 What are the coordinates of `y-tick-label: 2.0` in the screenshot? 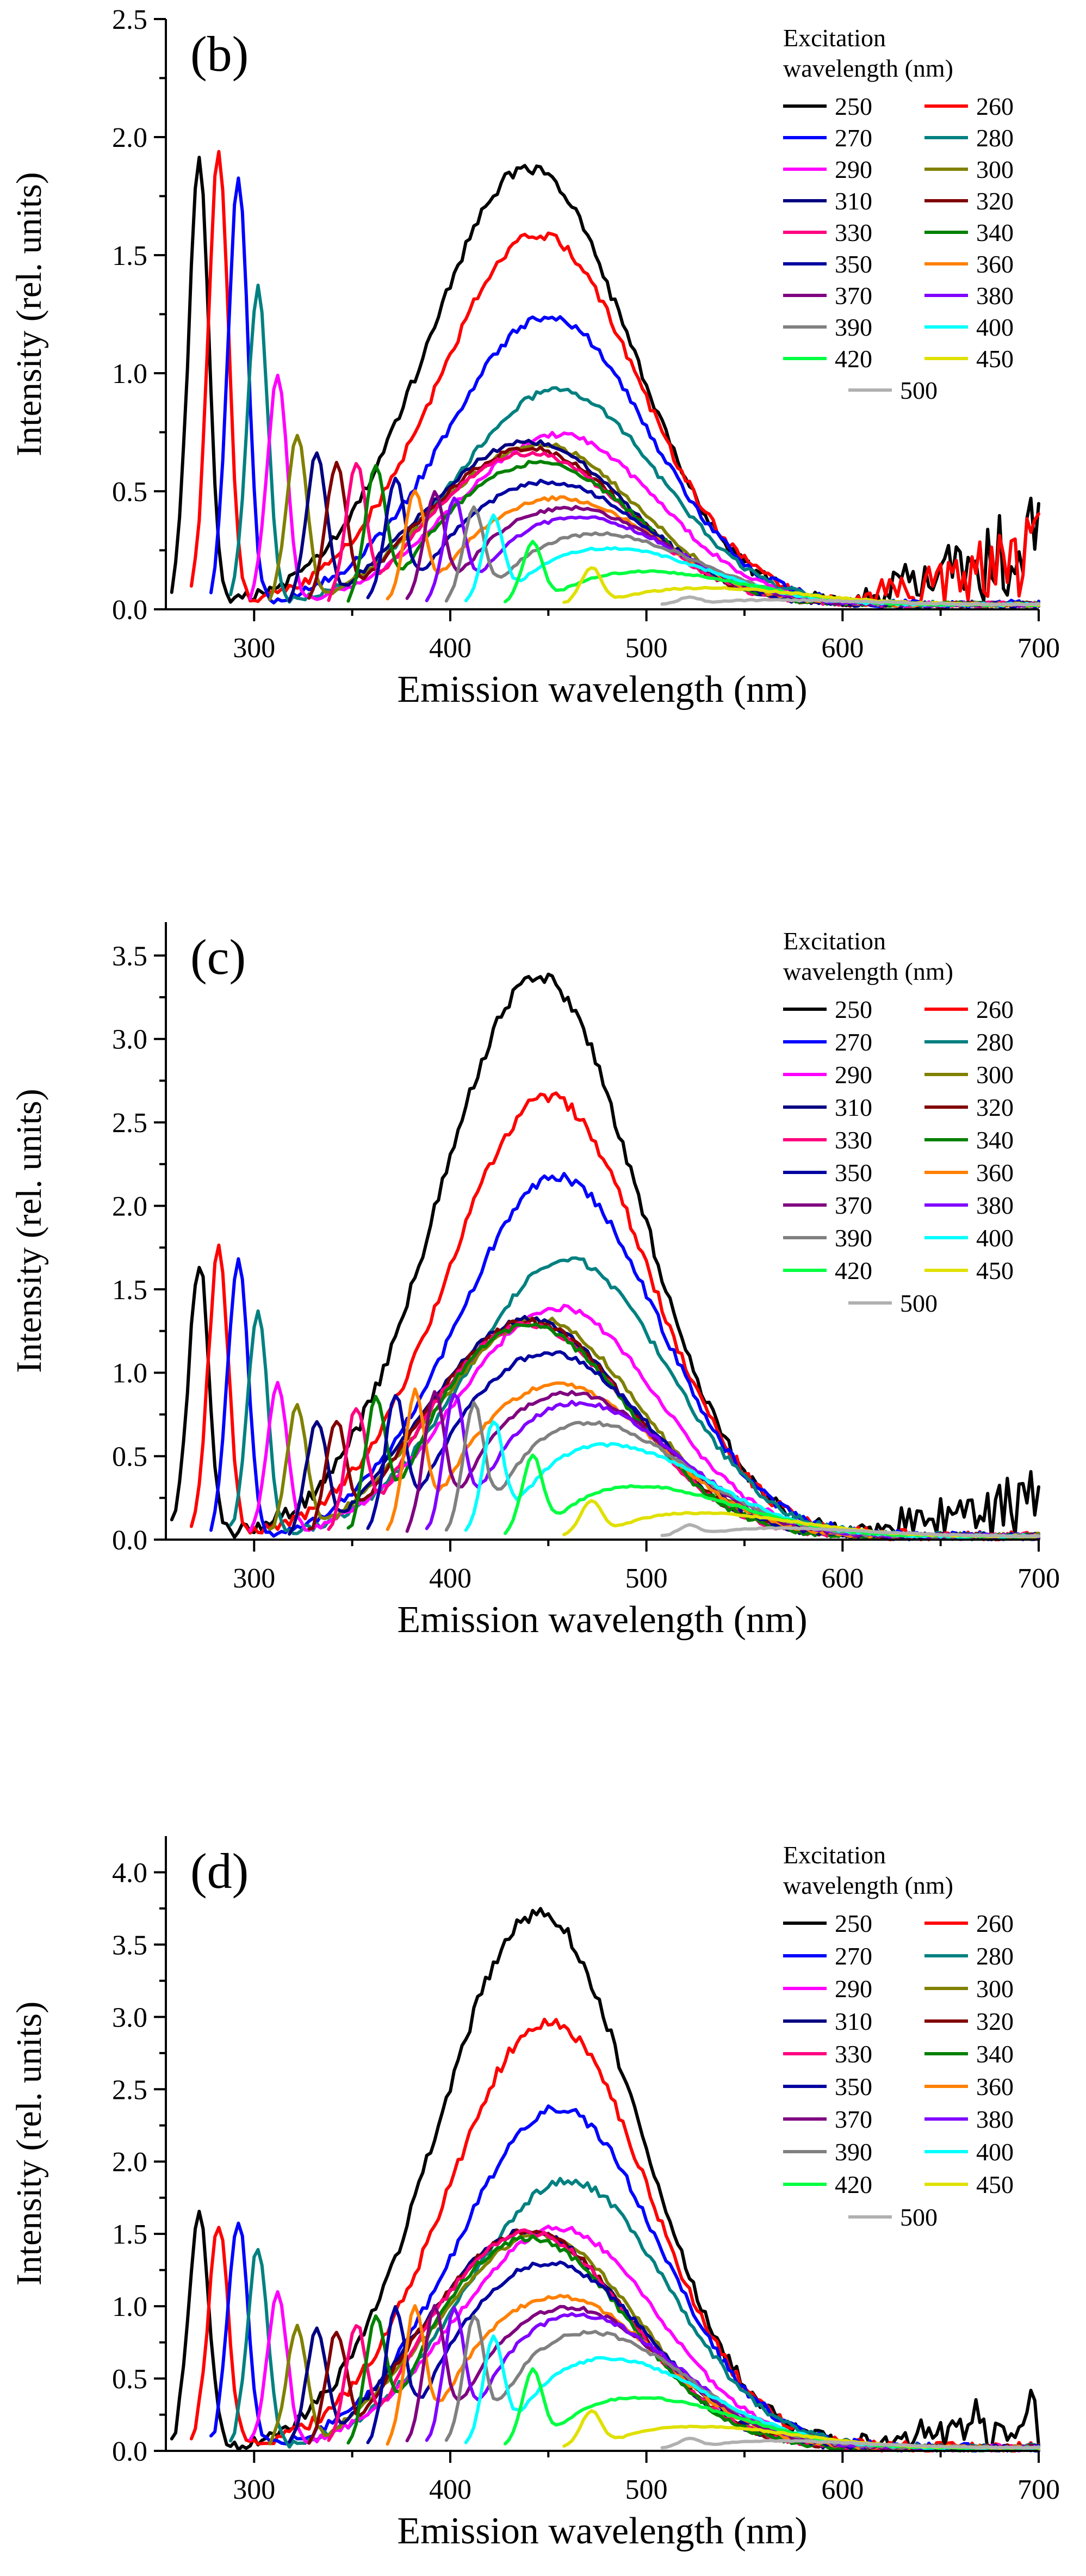 It's located at (129, 137).